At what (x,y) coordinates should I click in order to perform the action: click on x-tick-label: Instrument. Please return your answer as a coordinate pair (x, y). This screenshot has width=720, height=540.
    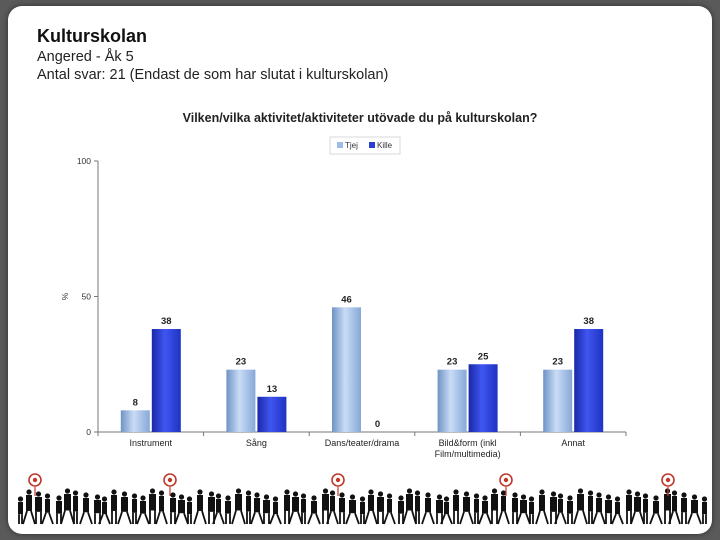
    Looking at the image, I should click on (151, 443).